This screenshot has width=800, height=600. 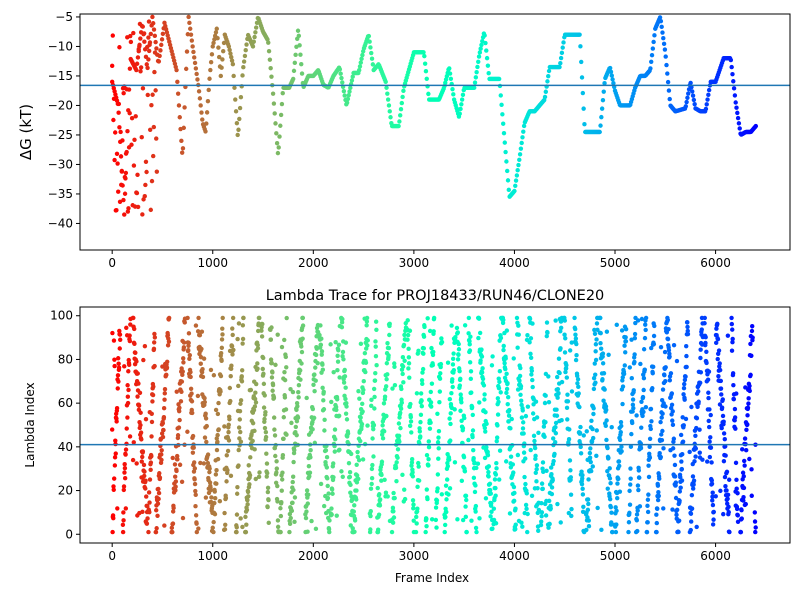 What do you see at coordinates (65, 359) in the screenshot?
I see `lambda-y-tick-label: 80` at bounding box center [65, 359].